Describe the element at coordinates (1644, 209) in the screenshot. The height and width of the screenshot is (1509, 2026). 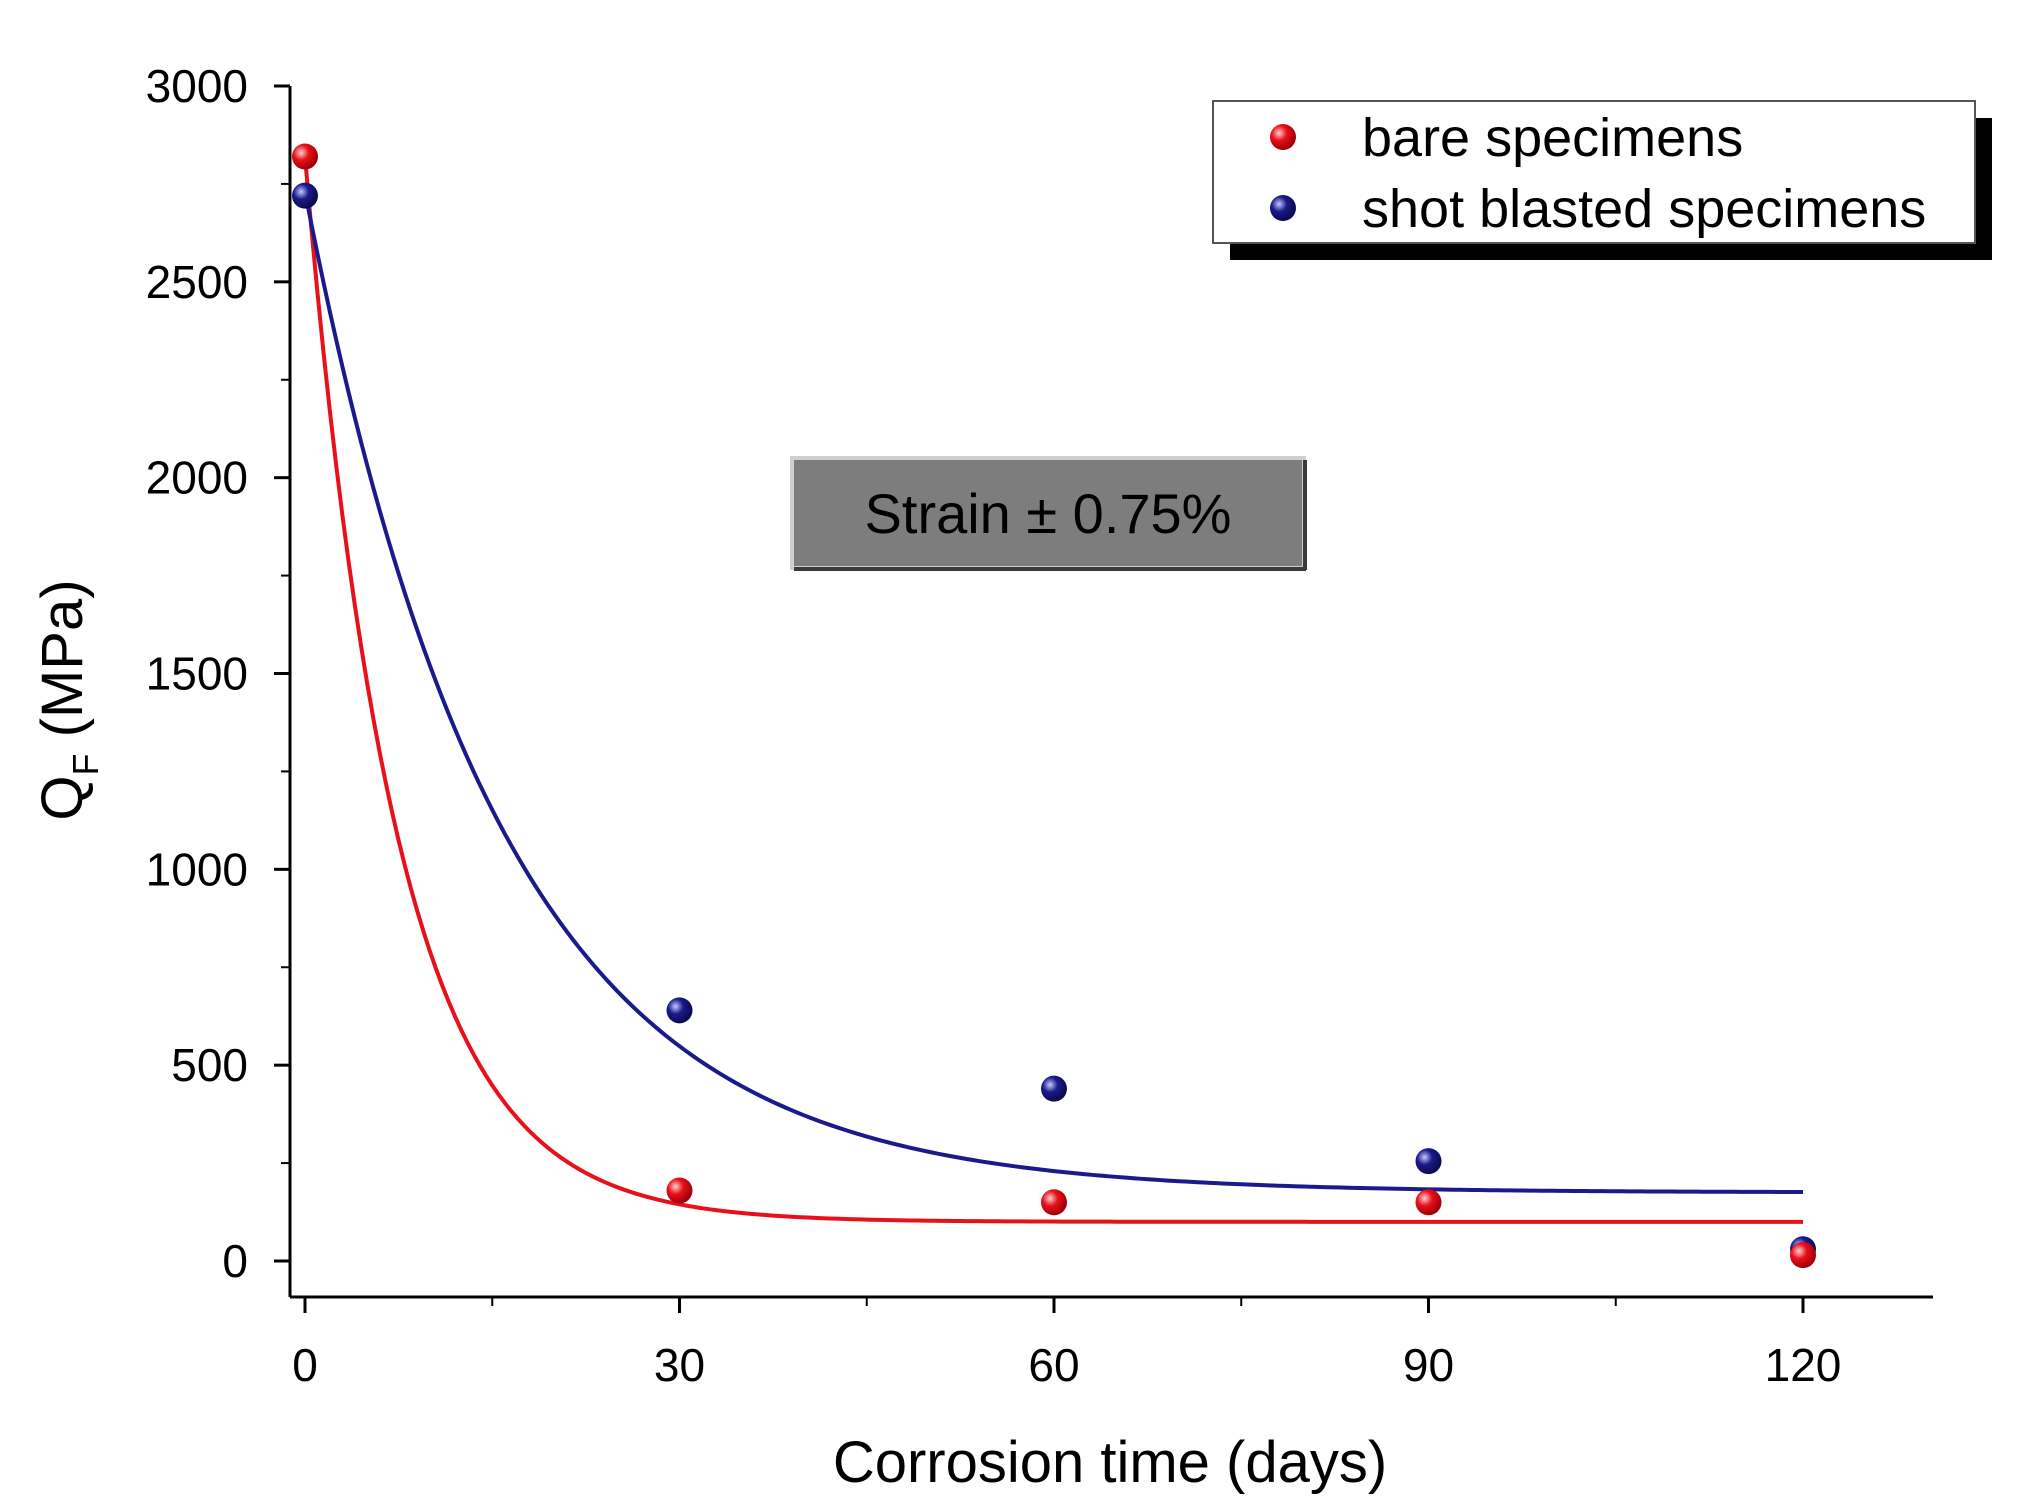
I see `legend-label-shot-blasted-specimens: shot blasted specimens` at that location.